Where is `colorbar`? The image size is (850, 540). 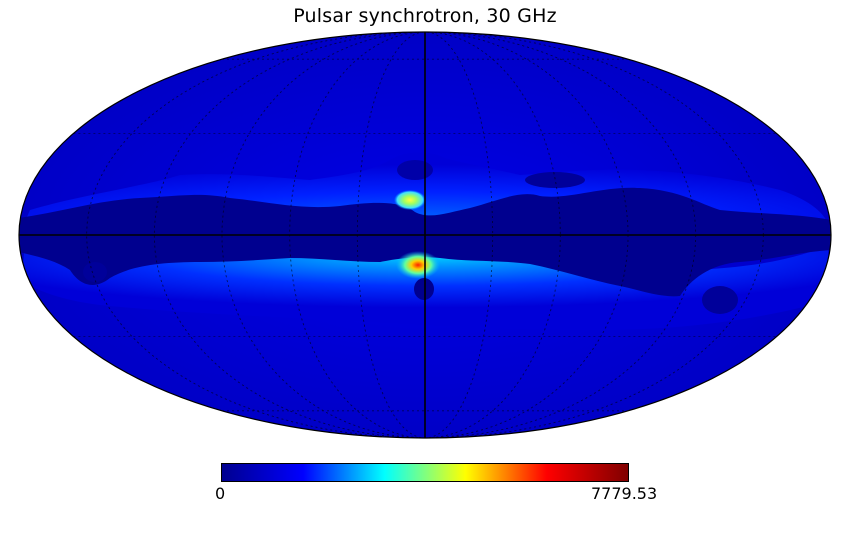
colorbar is located at coordinates (425, 472).